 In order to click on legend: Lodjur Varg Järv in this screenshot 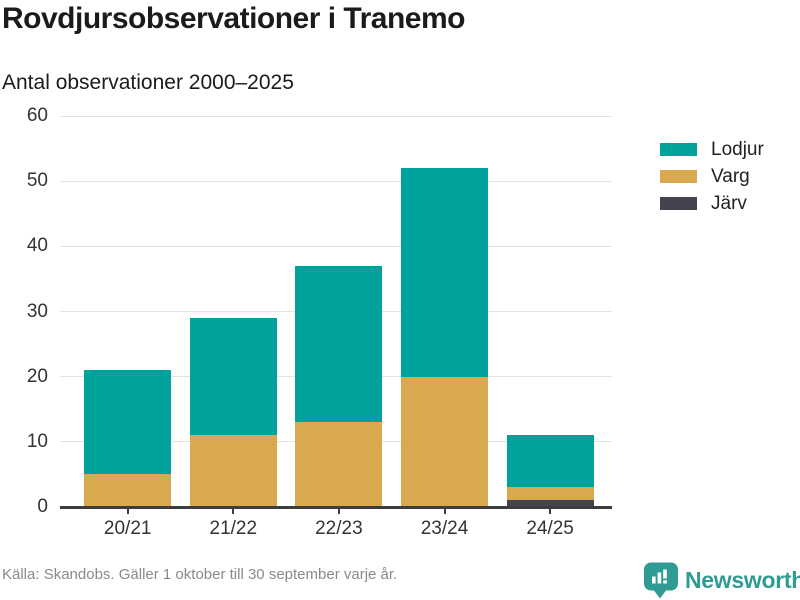, I will do `click(712, 176)`.